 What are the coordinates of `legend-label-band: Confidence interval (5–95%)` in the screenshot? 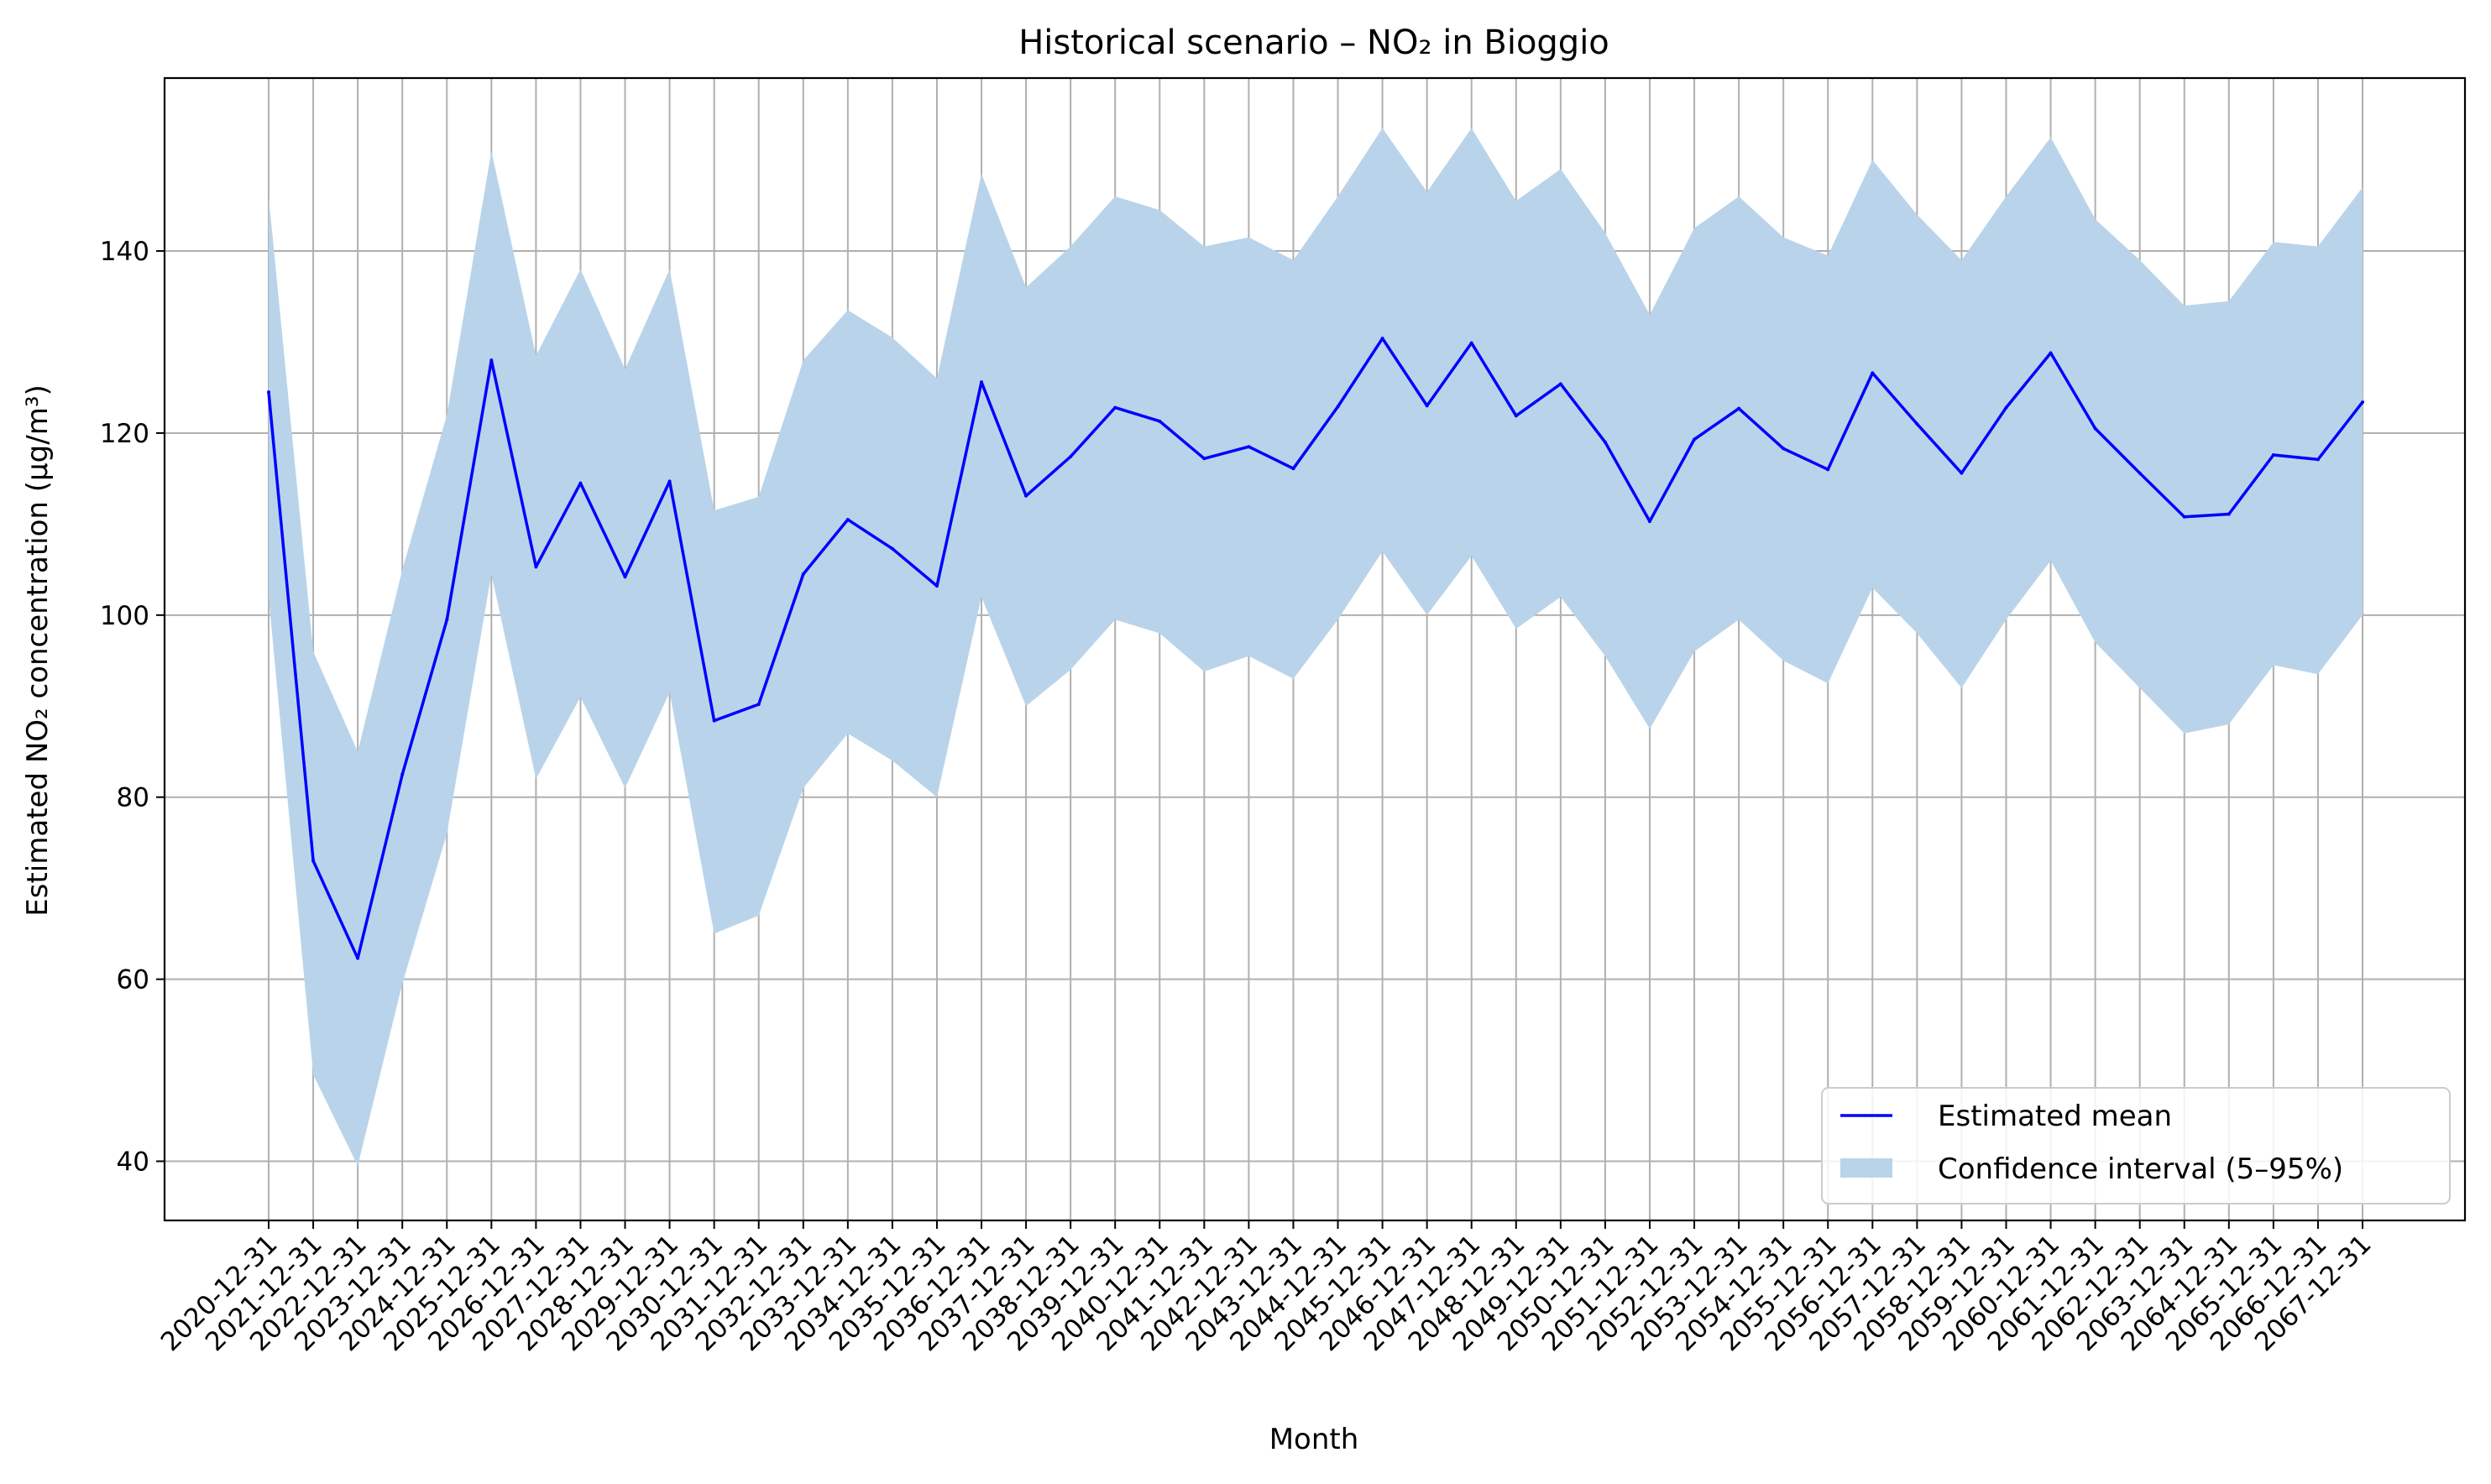 It's located at (2141, 1169).